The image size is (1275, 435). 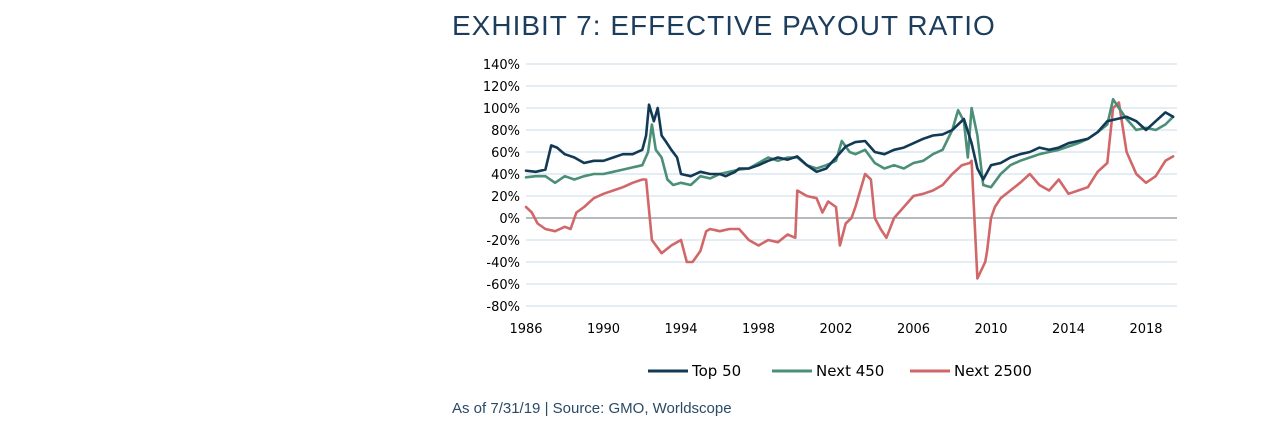 What do you see at coordinates (509, 219) in the screenshot?
I see `y-tick-label: 0%` at bounding box center [509, 219].